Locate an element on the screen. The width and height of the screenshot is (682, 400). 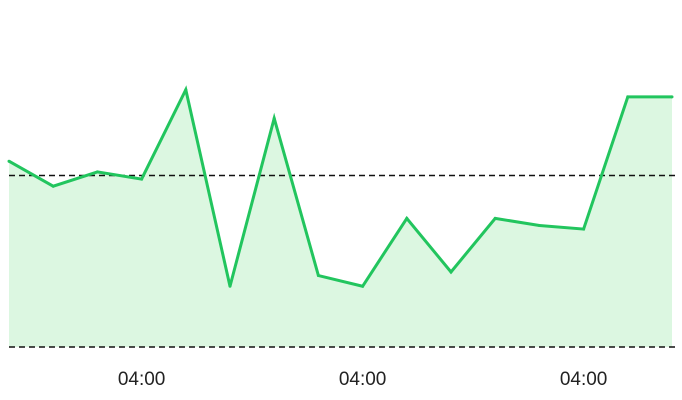
x-axis-tick-labels: 04:00 04:00 04:00 is located at coordinates (363, 379).